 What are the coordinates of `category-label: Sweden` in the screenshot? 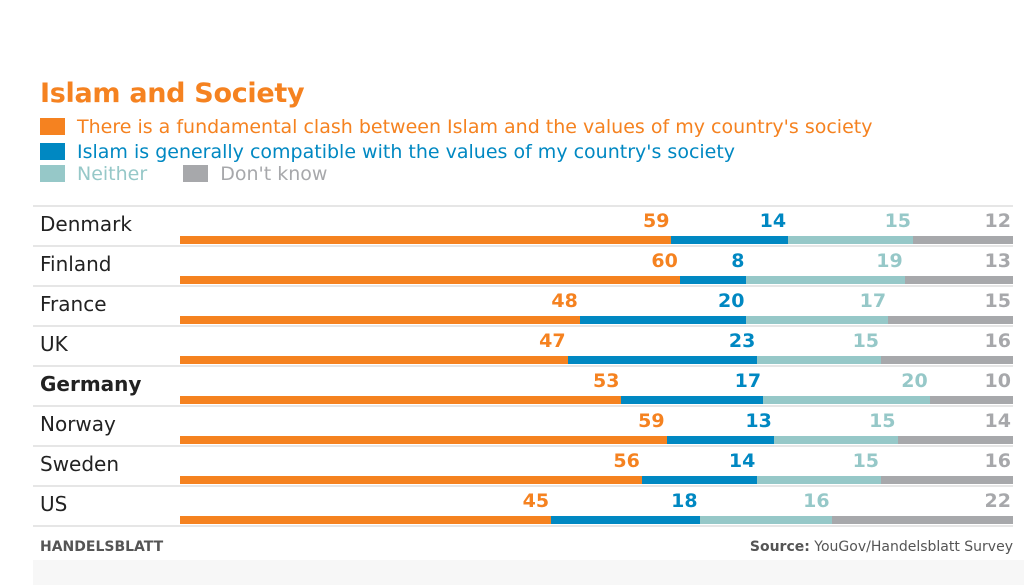 It's located at (80, 464).